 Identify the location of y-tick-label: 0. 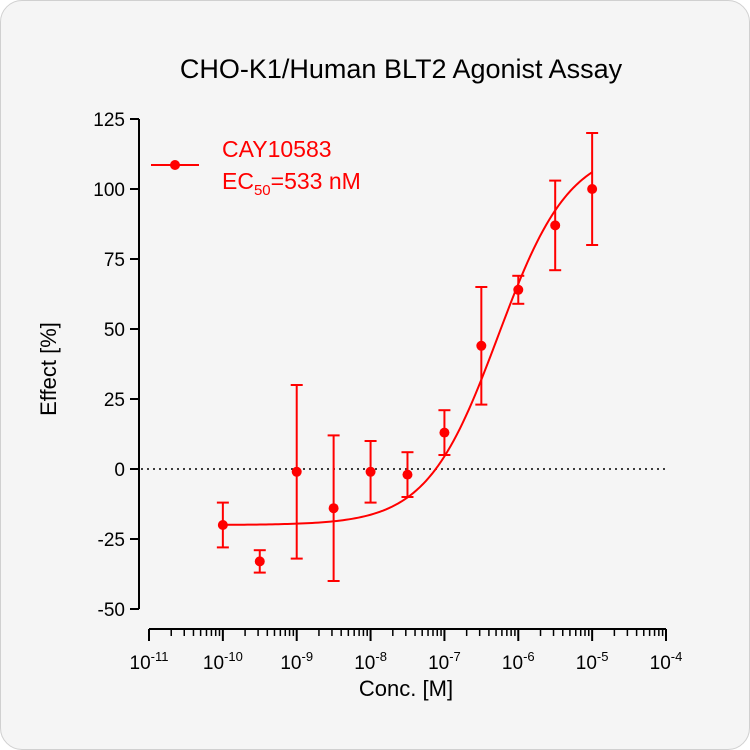
(119, 470).